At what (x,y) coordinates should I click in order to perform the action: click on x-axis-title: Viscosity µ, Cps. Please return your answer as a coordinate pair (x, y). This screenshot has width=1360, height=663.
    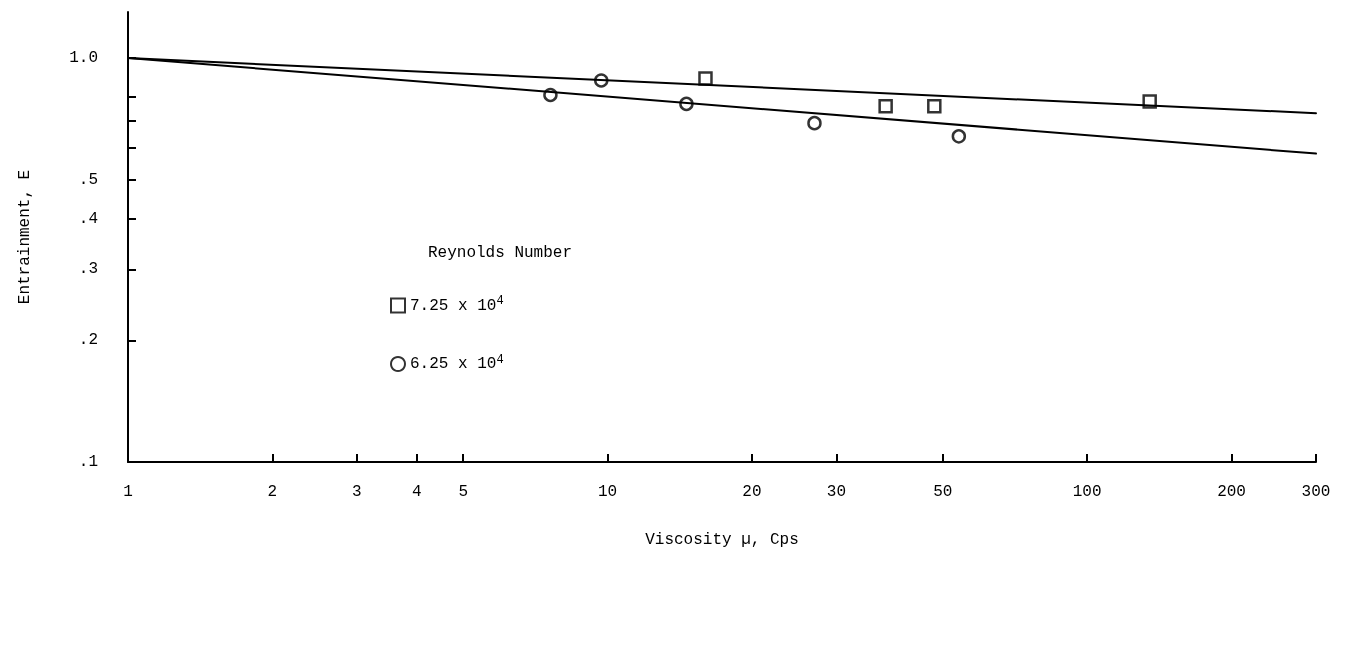
    Looking at the image, I should click on (722, 540).